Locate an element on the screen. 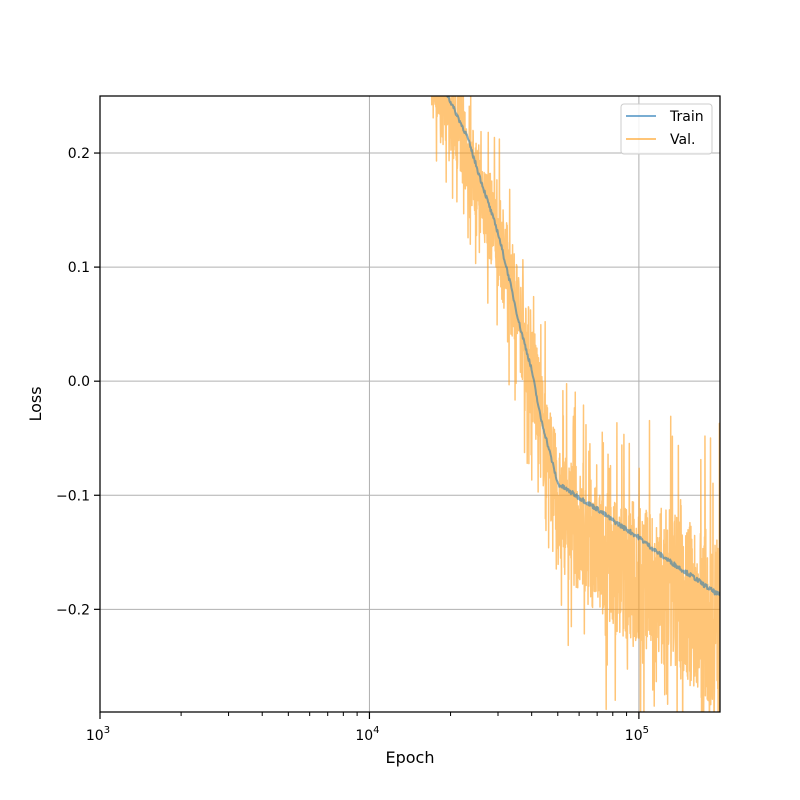  y-tick-label: 0.2 is located at coordinates (79, 154).